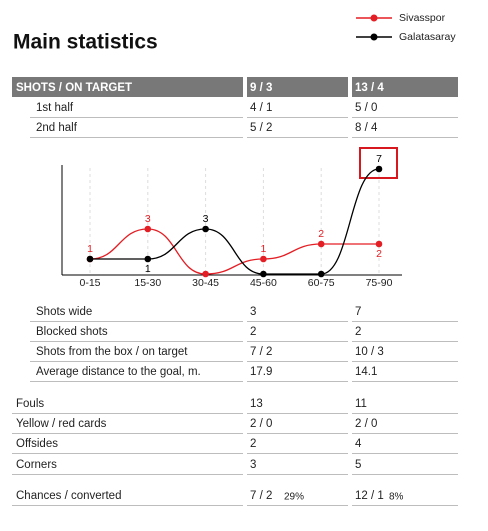 The height and width of the screenshot is (531, 488). What do you see at coordinates (396, 497) in the screenshot?
I see `row-note: 8%` at bounding box center [396, 497].